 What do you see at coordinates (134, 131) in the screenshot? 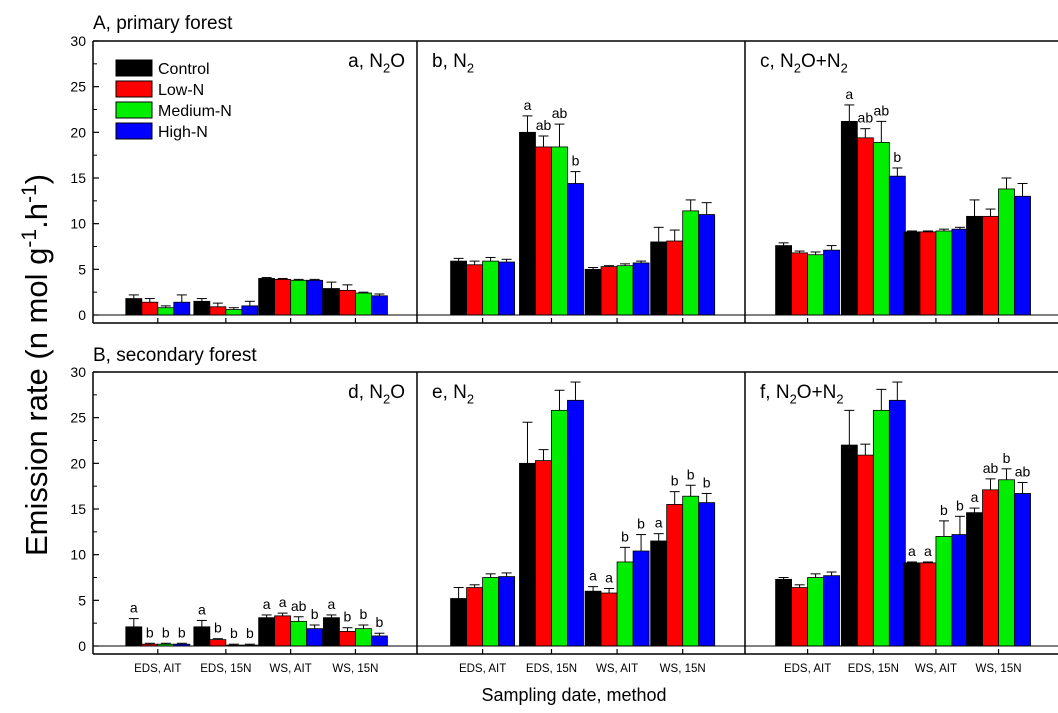
I see `legend-swatch-high-n` at bounding box center [134, 131].